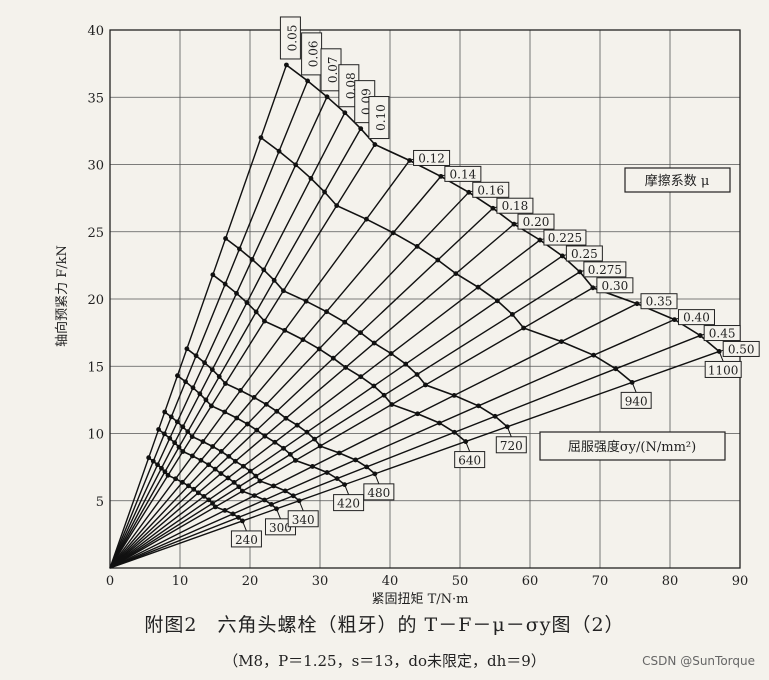 This screenshot has width=769, height=680. I want to click on sigma-label-text: 240, so click(246, 540).